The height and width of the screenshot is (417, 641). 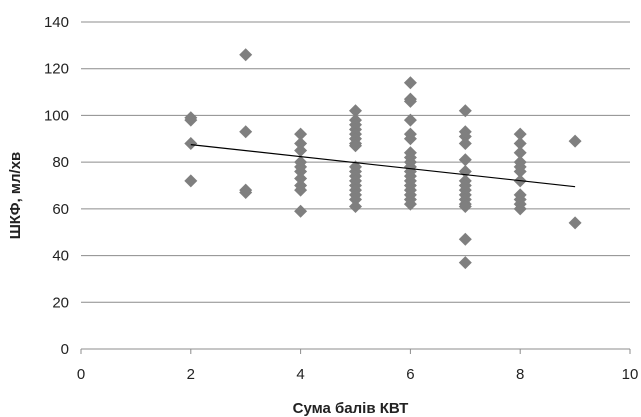 I want to click on x-tick-label: 10, so click(x=630, y=374).